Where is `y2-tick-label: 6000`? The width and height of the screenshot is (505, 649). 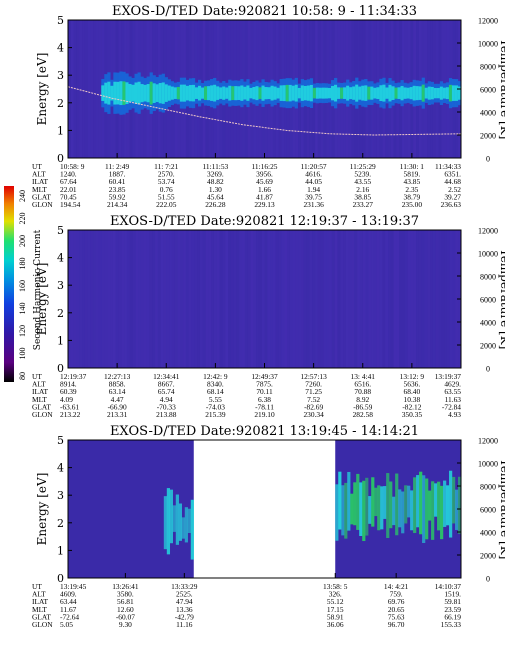
y2-tick-label: 6000 is located at coordinates (488, 90).